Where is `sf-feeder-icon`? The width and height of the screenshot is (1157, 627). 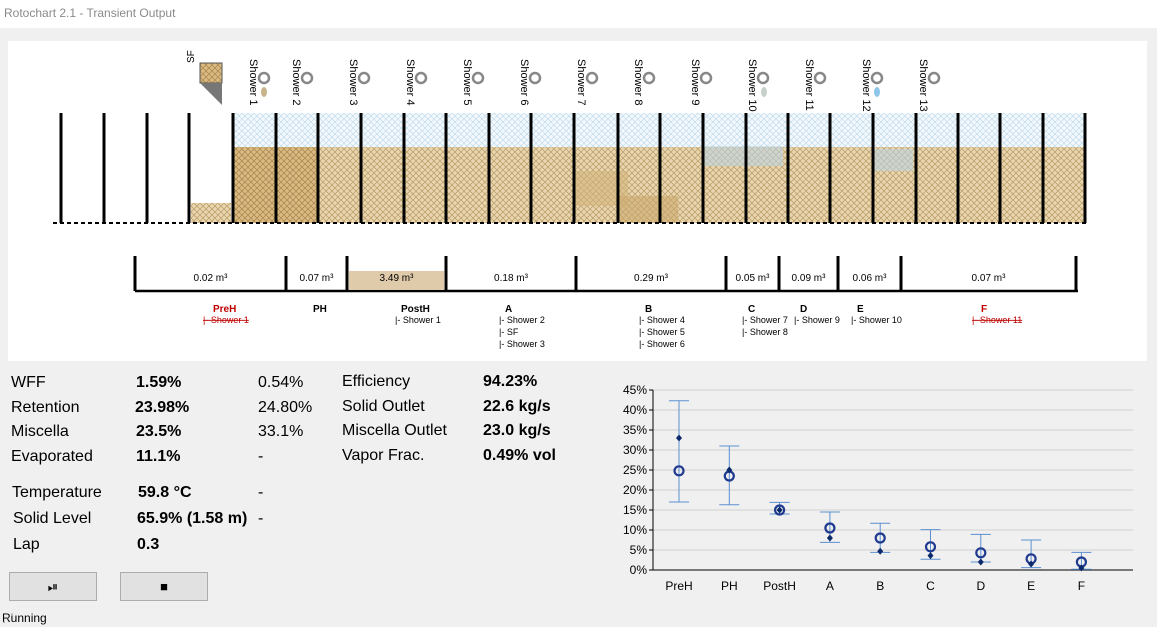 sf-feeder-icon is located at coordinates (211, 73).